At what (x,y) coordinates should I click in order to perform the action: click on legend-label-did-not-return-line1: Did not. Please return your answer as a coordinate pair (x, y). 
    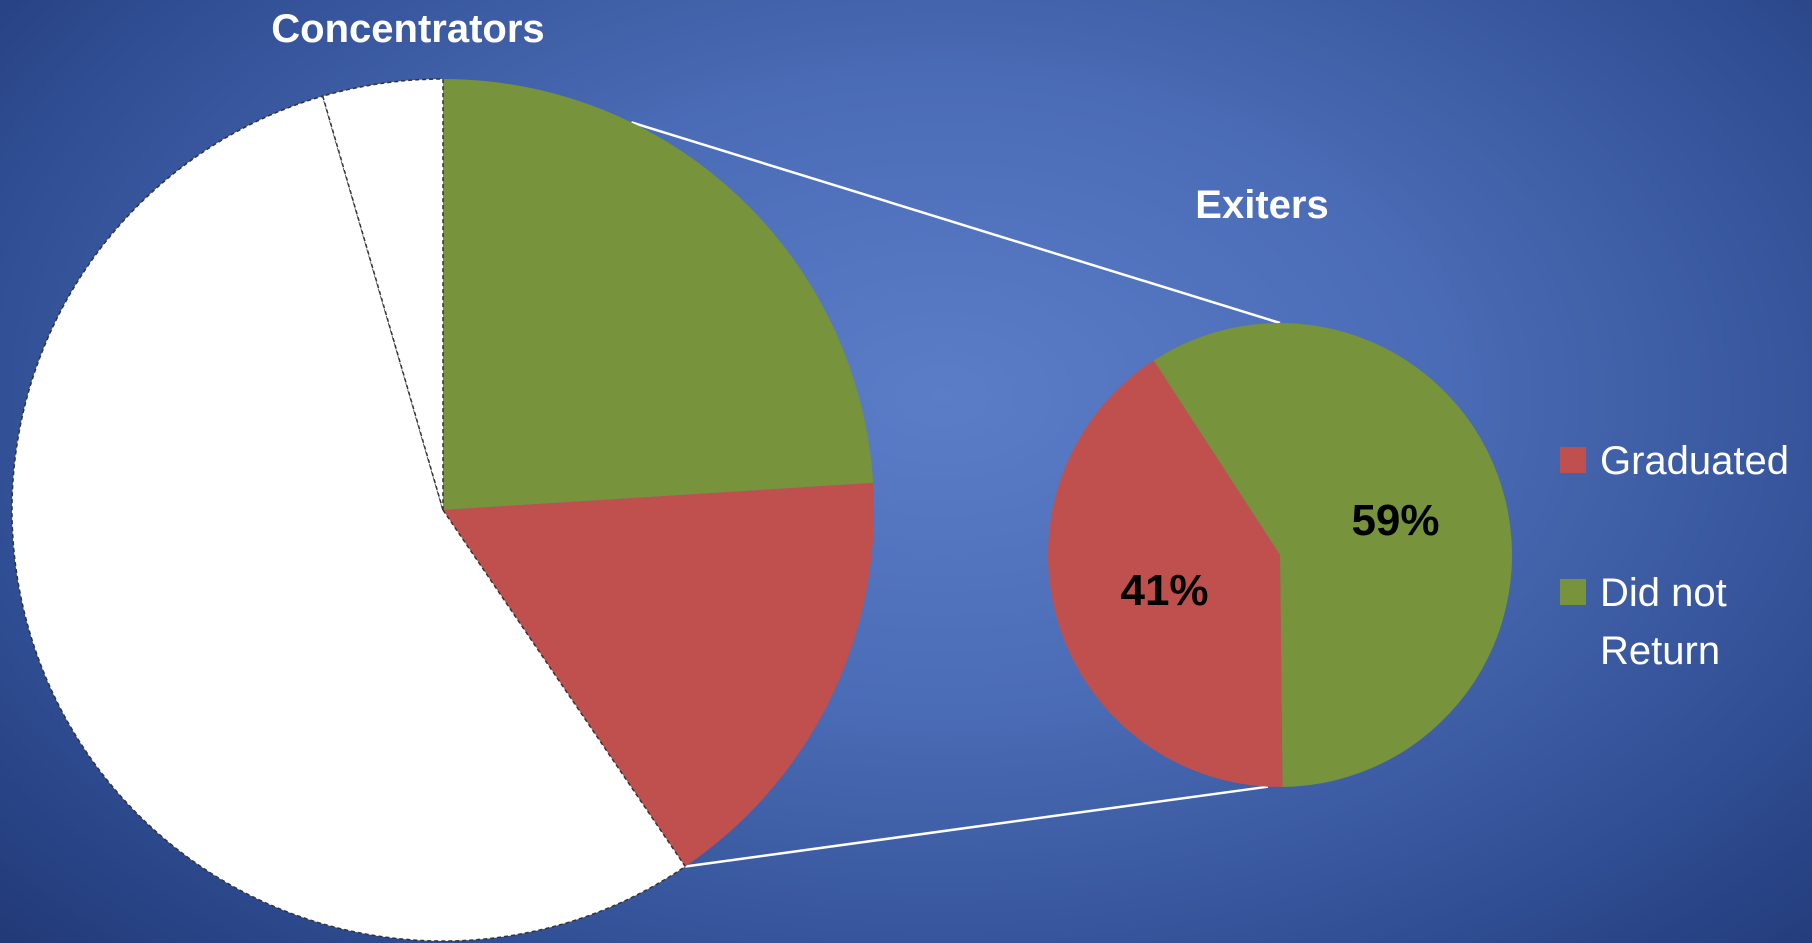
    Looking at the image, I should click on (1663, 593).